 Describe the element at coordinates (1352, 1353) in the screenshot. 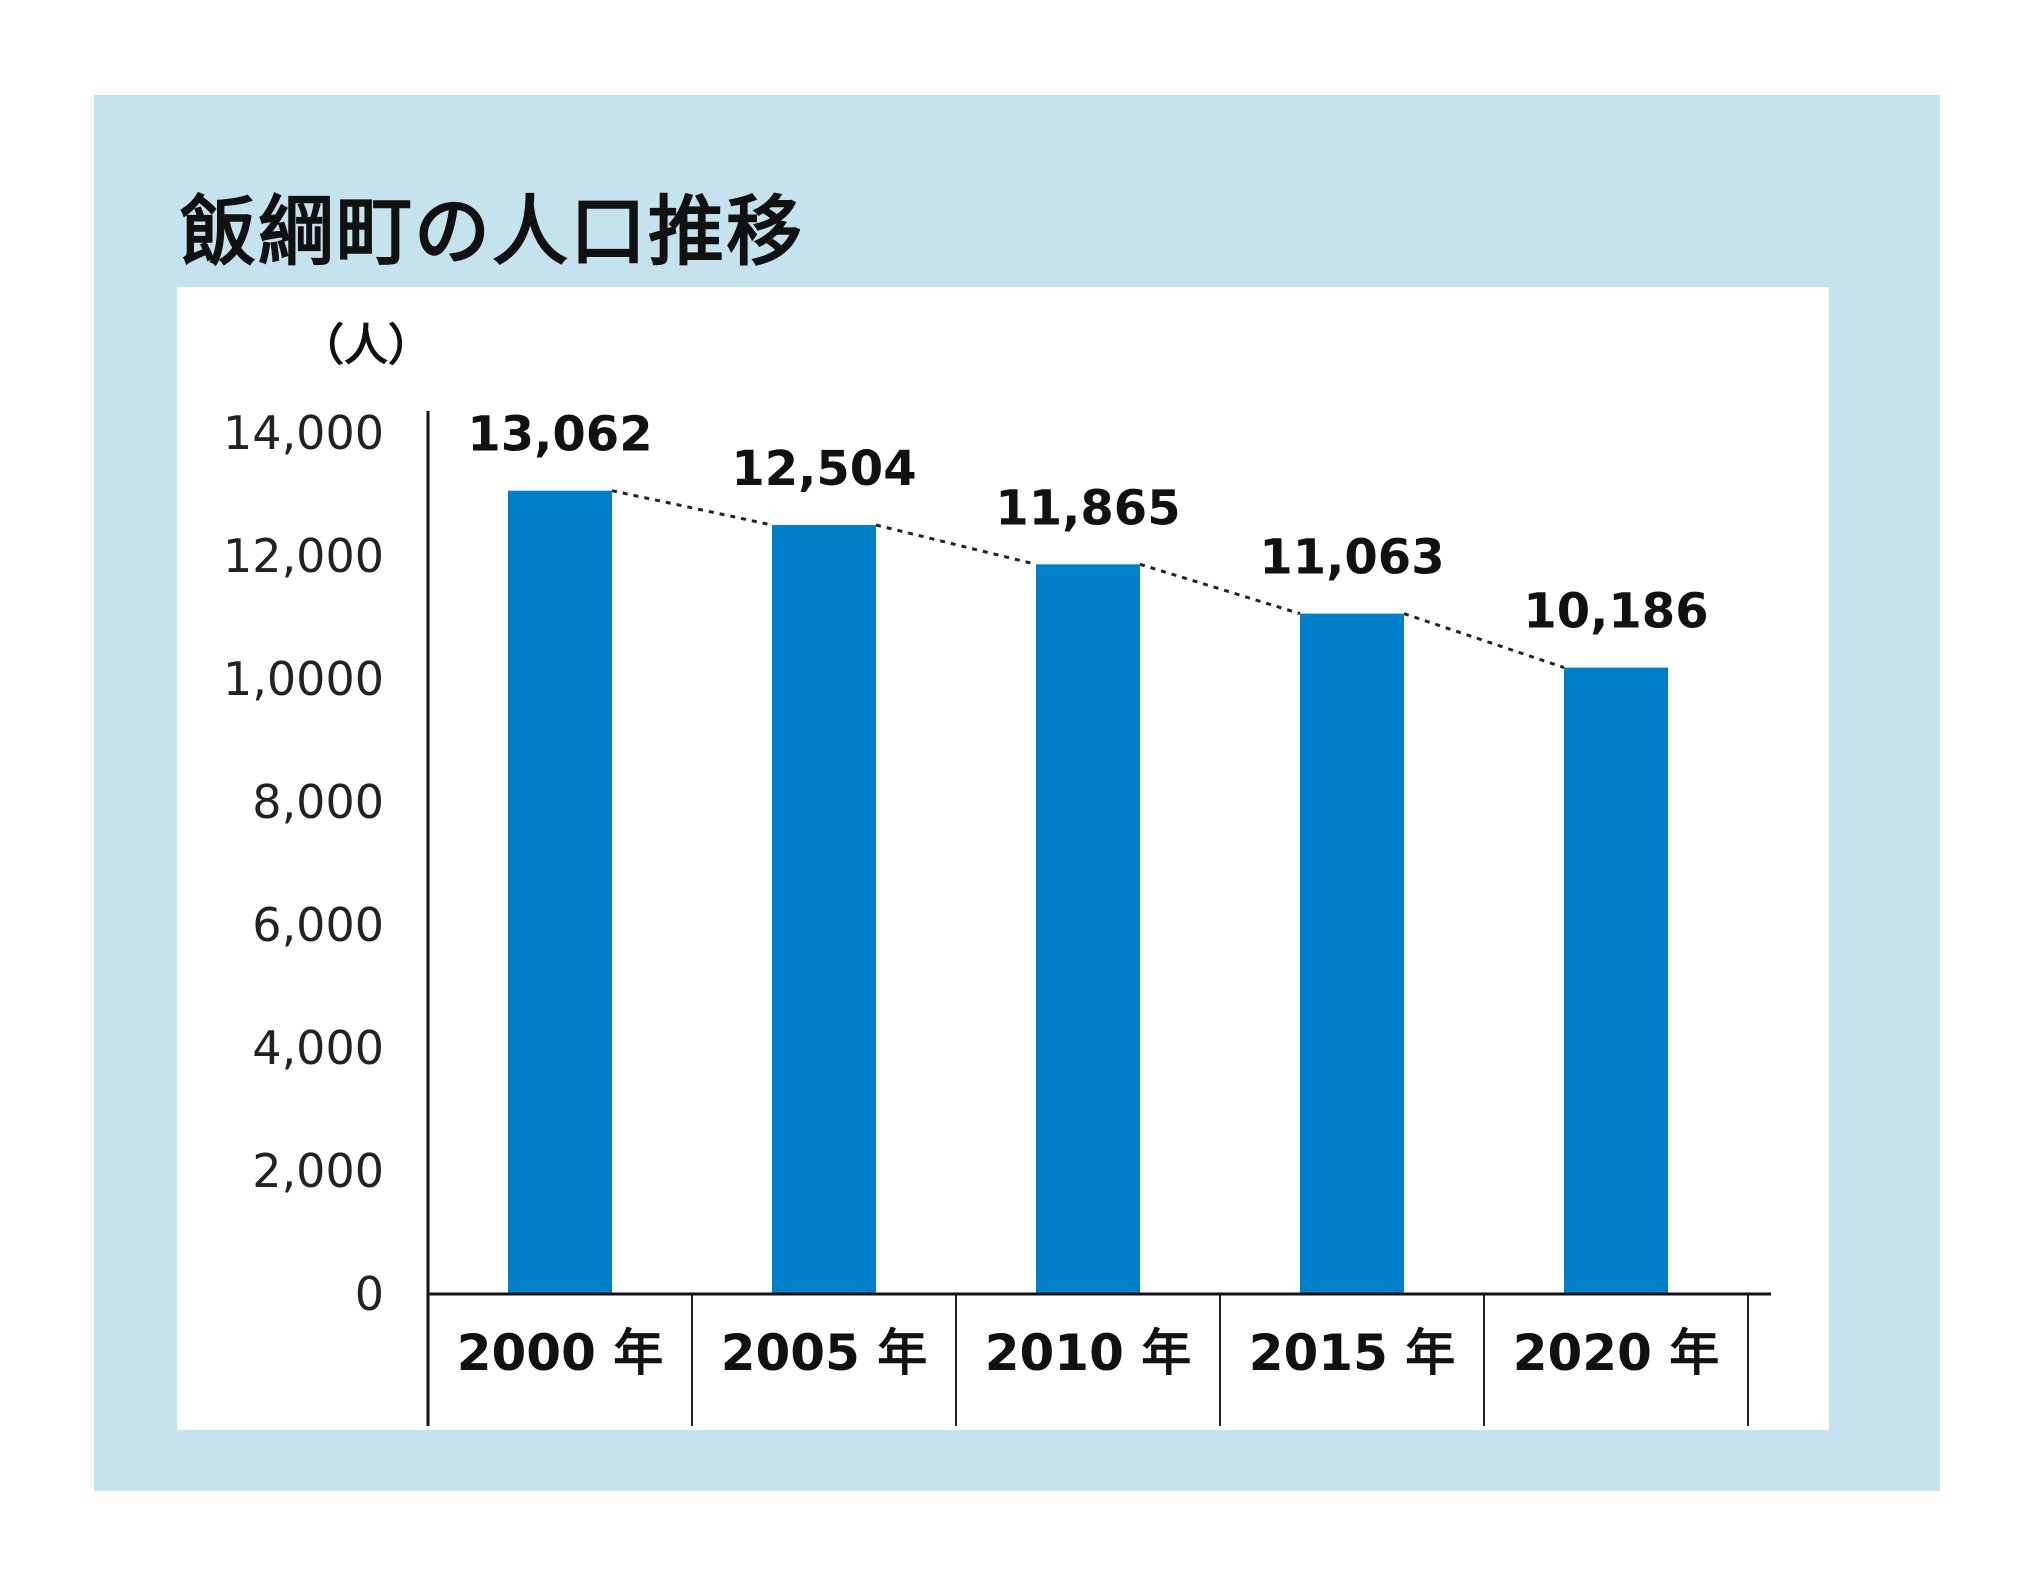

I see `x-category-label: 2015 年` at that location.